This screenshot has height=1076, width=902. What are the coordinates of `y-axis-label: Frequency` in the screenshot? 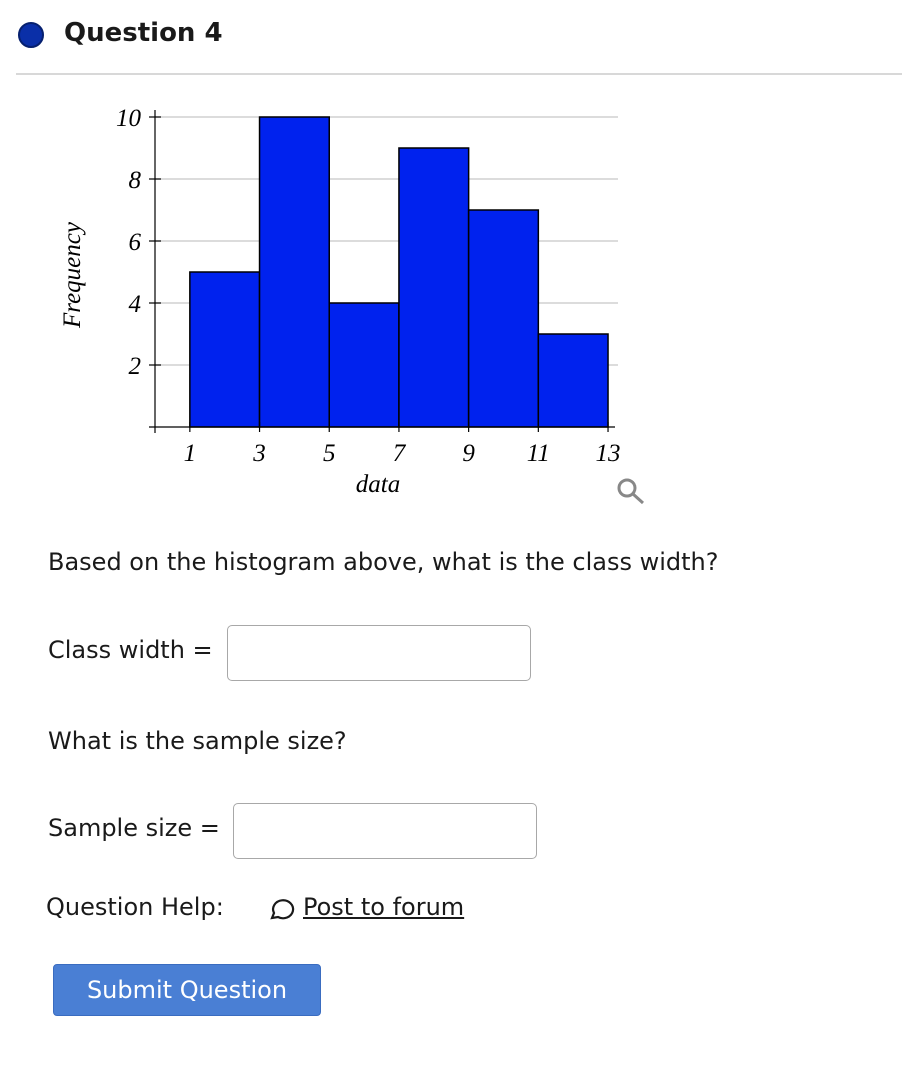 It's located at (72, 275).